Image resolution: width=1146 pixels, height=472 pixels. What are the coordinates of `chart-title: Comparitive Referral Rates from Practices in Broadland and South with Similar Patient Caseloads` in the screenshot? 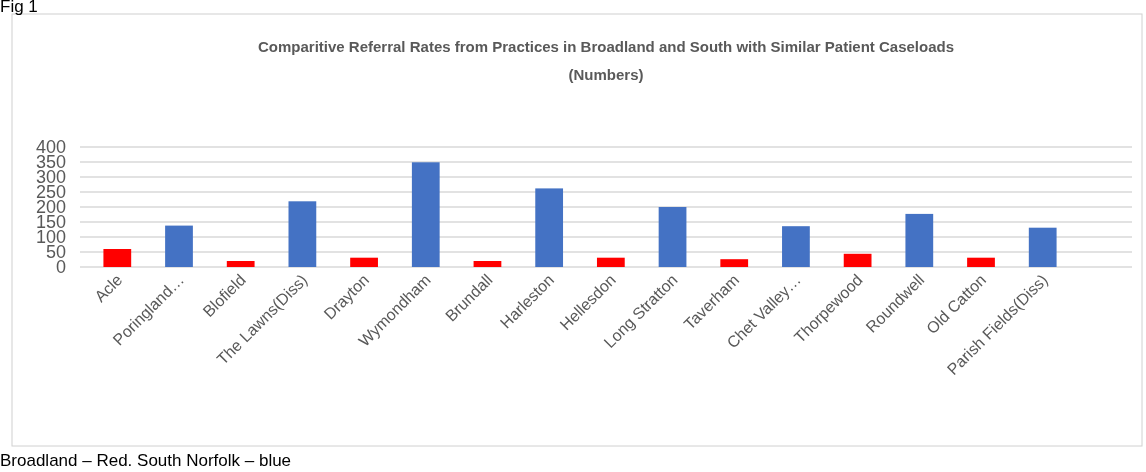 It's located at (606, 46).